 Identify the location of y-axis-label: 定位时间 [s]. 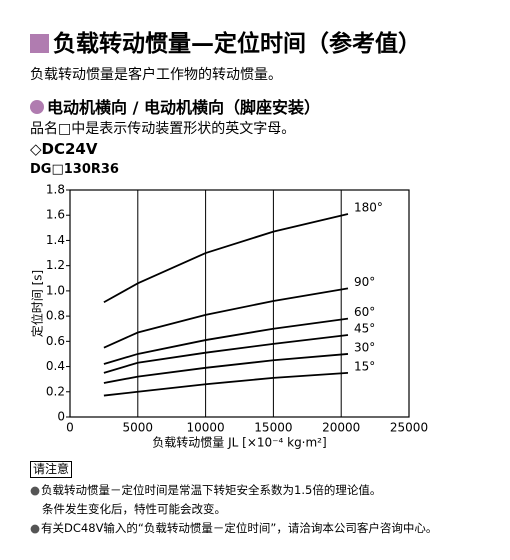
(37, 303).